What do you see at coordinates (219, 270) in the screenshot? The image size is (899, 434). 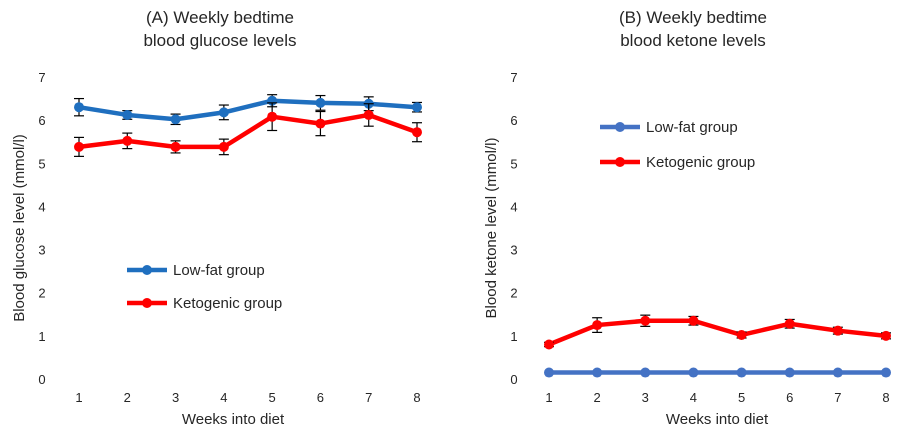 I see `chart-a-legend-label-1: Low-fat group` at bounding box center [219, 270].